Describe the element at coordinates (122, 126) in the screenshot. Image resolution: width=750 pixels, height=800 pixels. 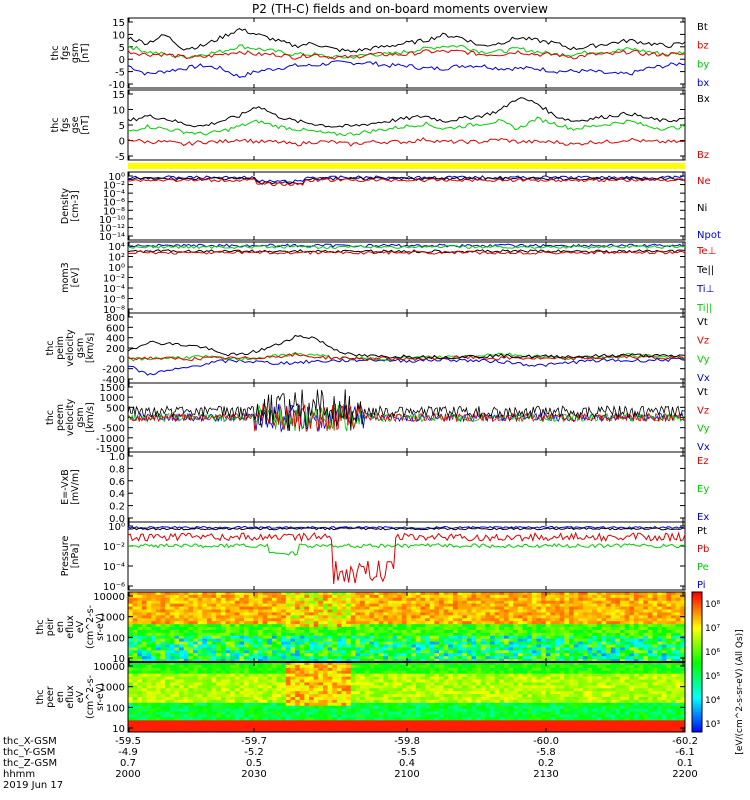
I see `y-tick-label: 5` at that location.